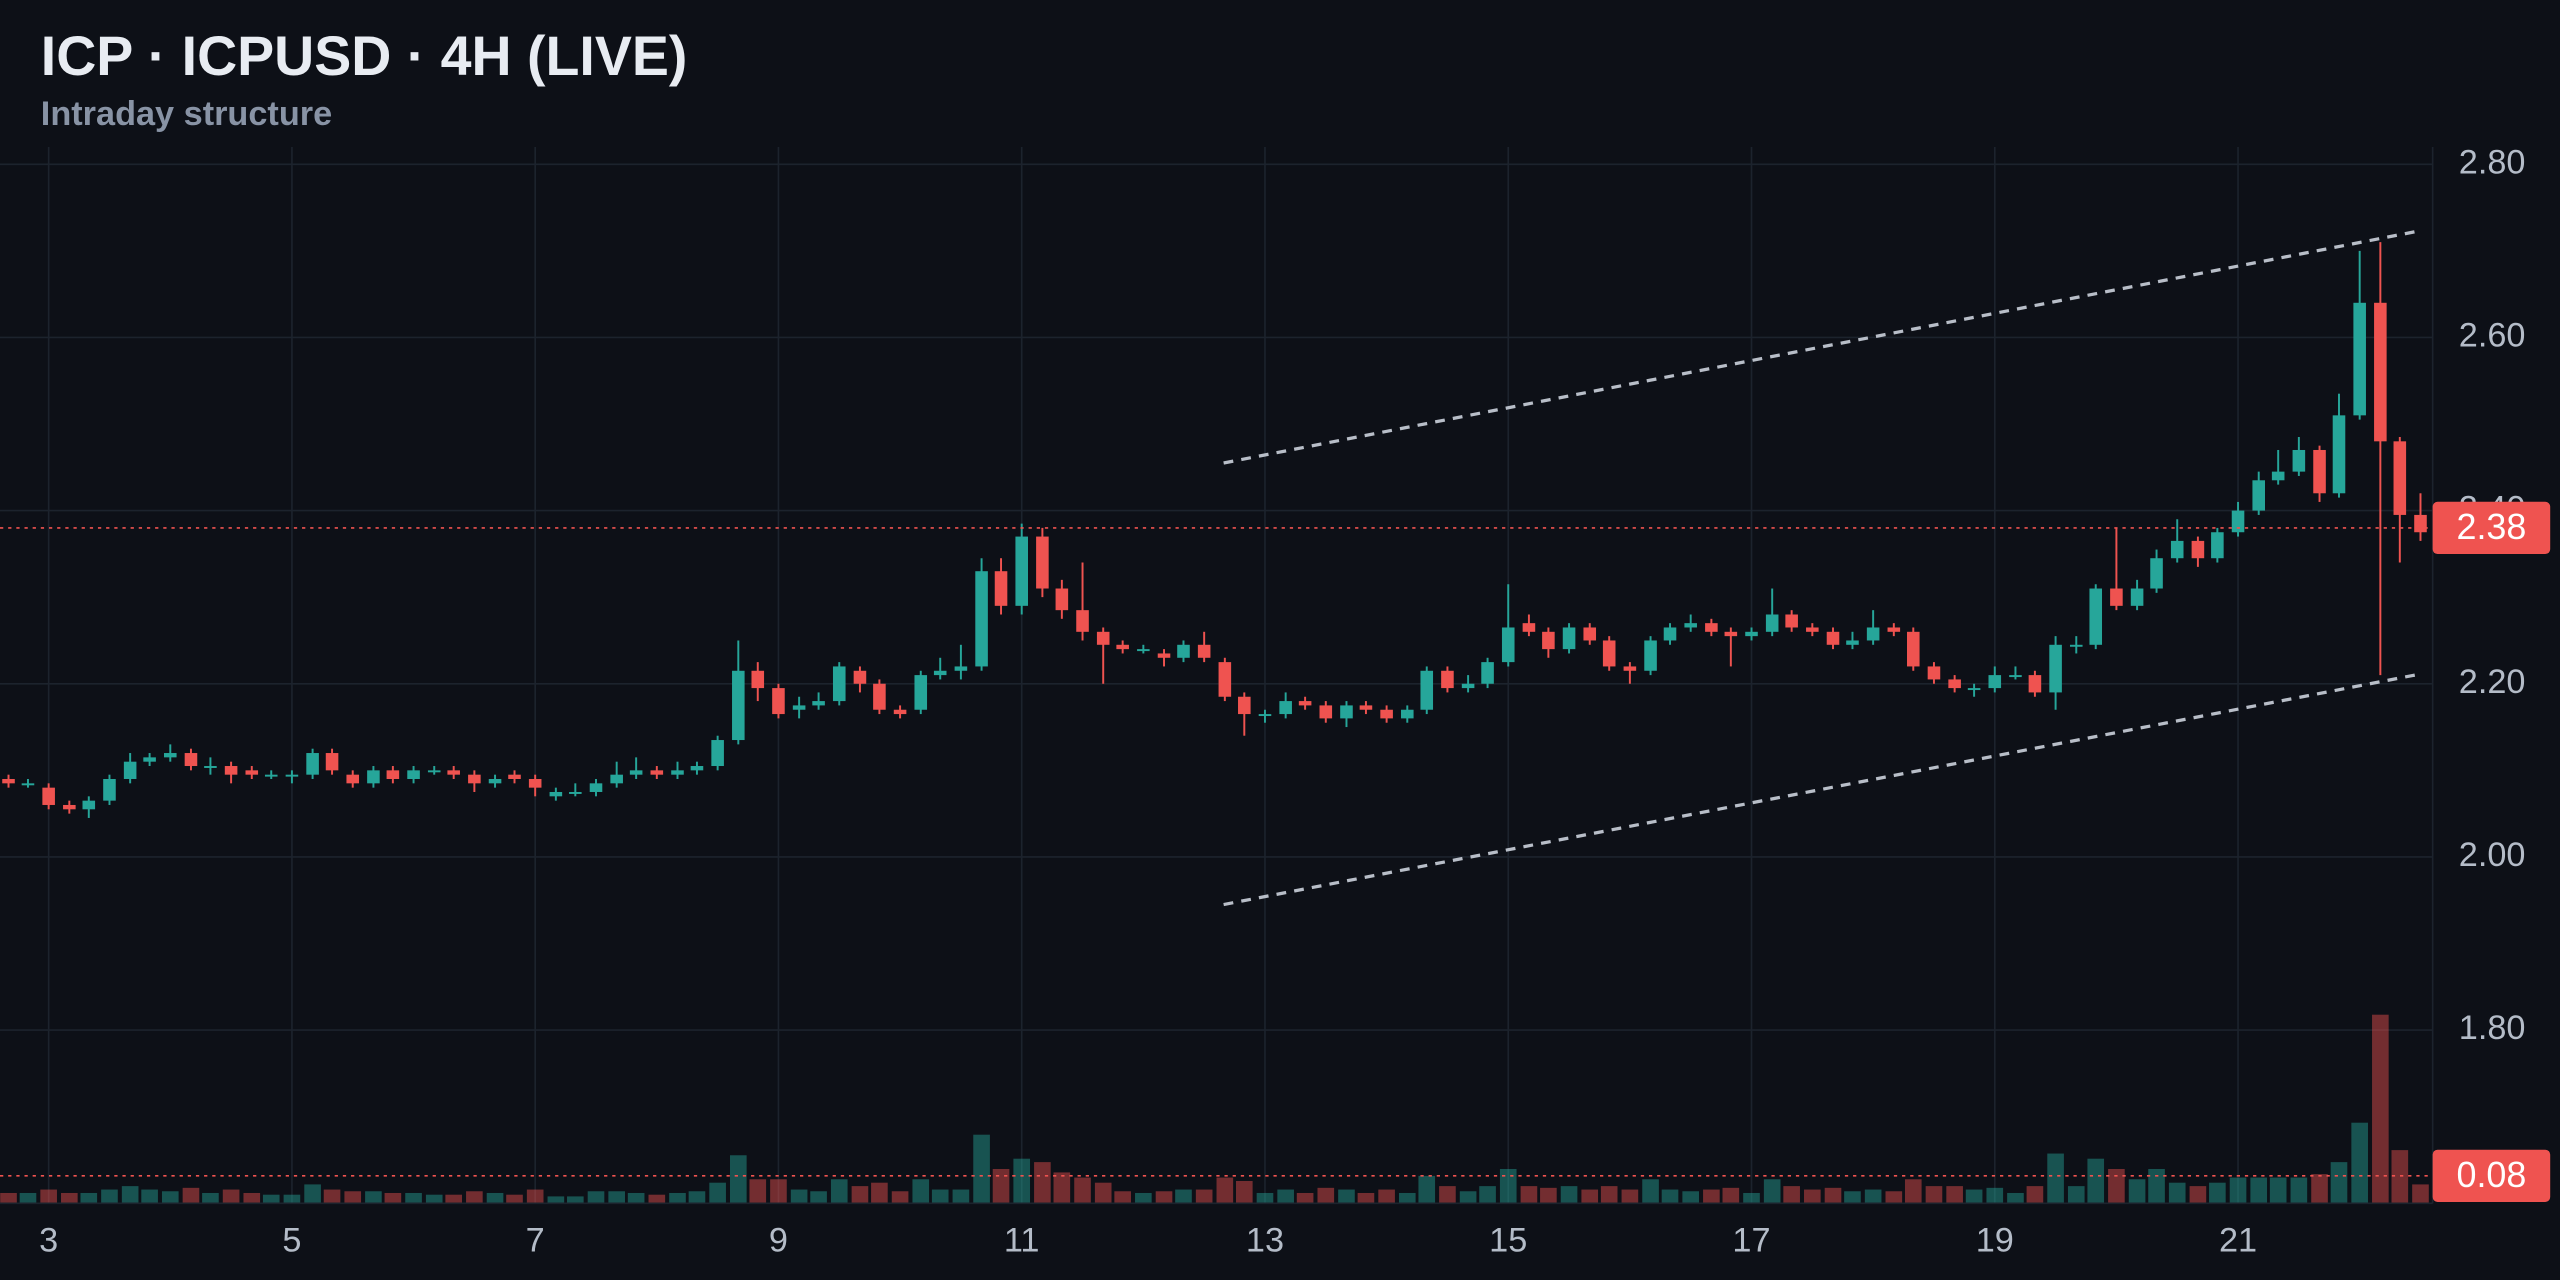 The height and width of the screenshot is (1280, 2560). Describe the element at coordinates (2491, 1174) in the screenshot. I see `last-volume-label: 0.08` at that location.